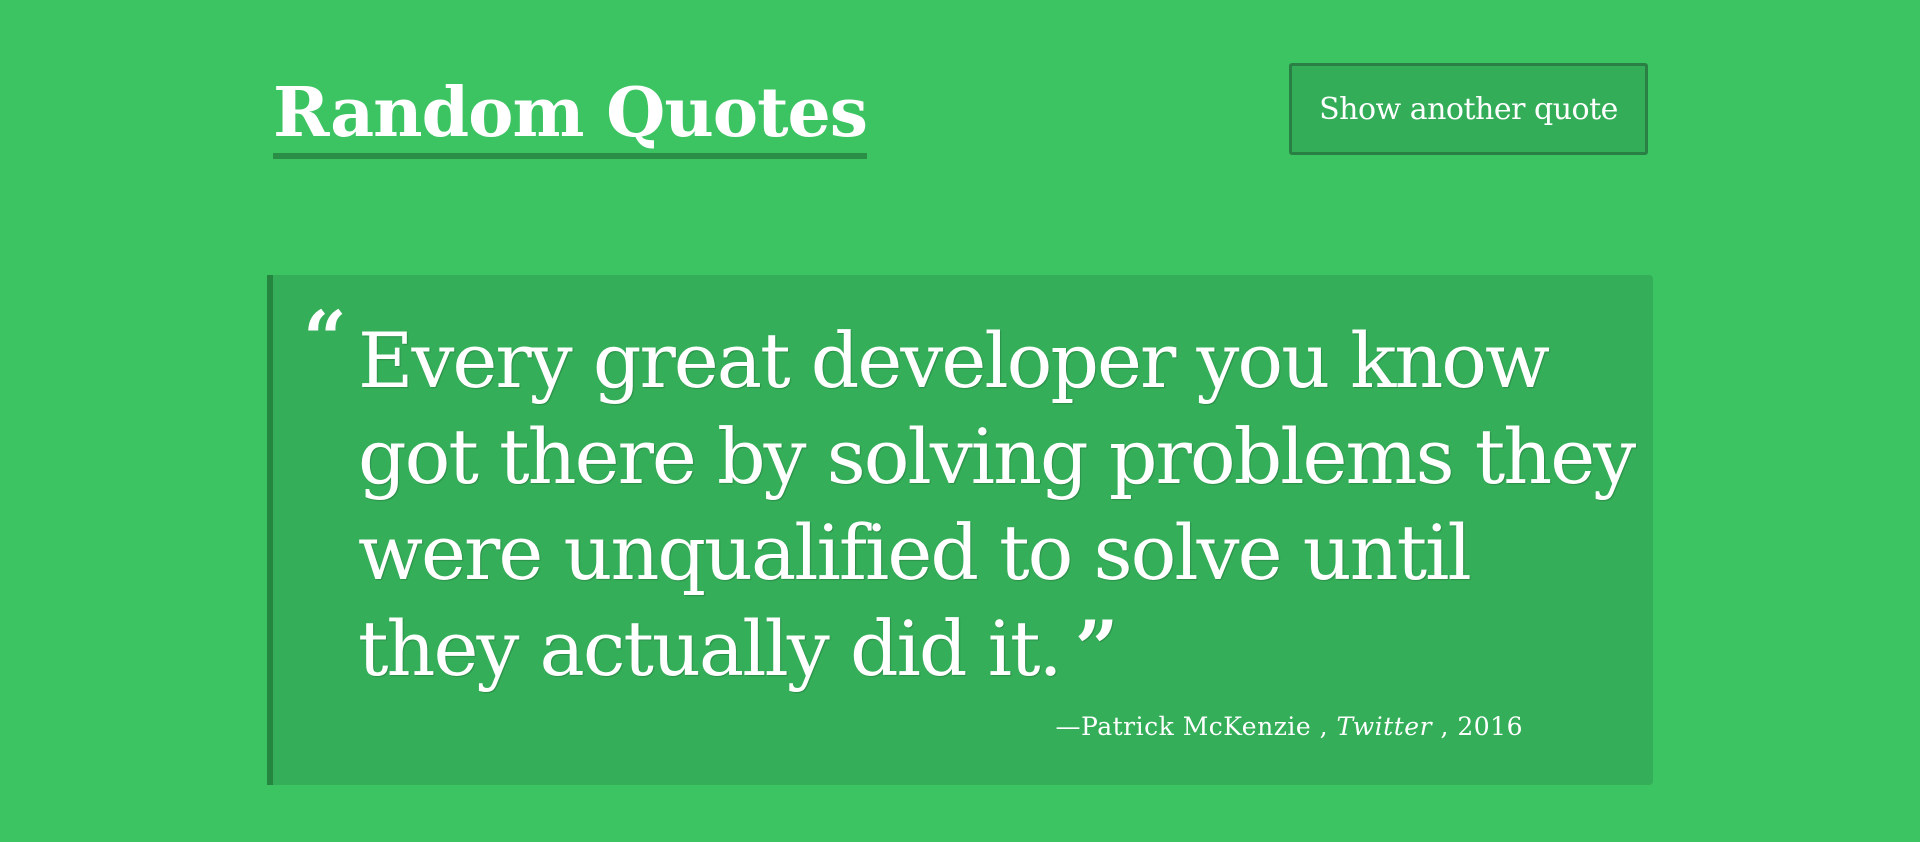  What do you see at coordinates (1490, 726) in the screenshot?
I see `quote-year: 2016` at bounding box center [1490, 726].